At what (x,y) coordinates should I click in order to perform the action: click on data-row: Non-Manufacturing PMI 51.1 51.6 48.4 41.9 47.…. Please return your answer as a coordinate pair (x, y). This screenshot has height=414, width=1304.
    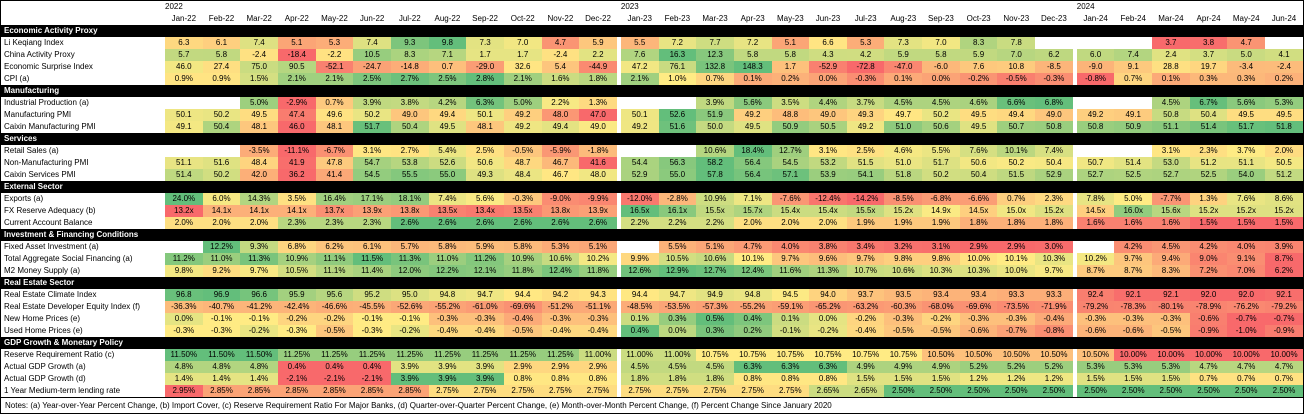
    Looking at the image, I should click on (652, 163).